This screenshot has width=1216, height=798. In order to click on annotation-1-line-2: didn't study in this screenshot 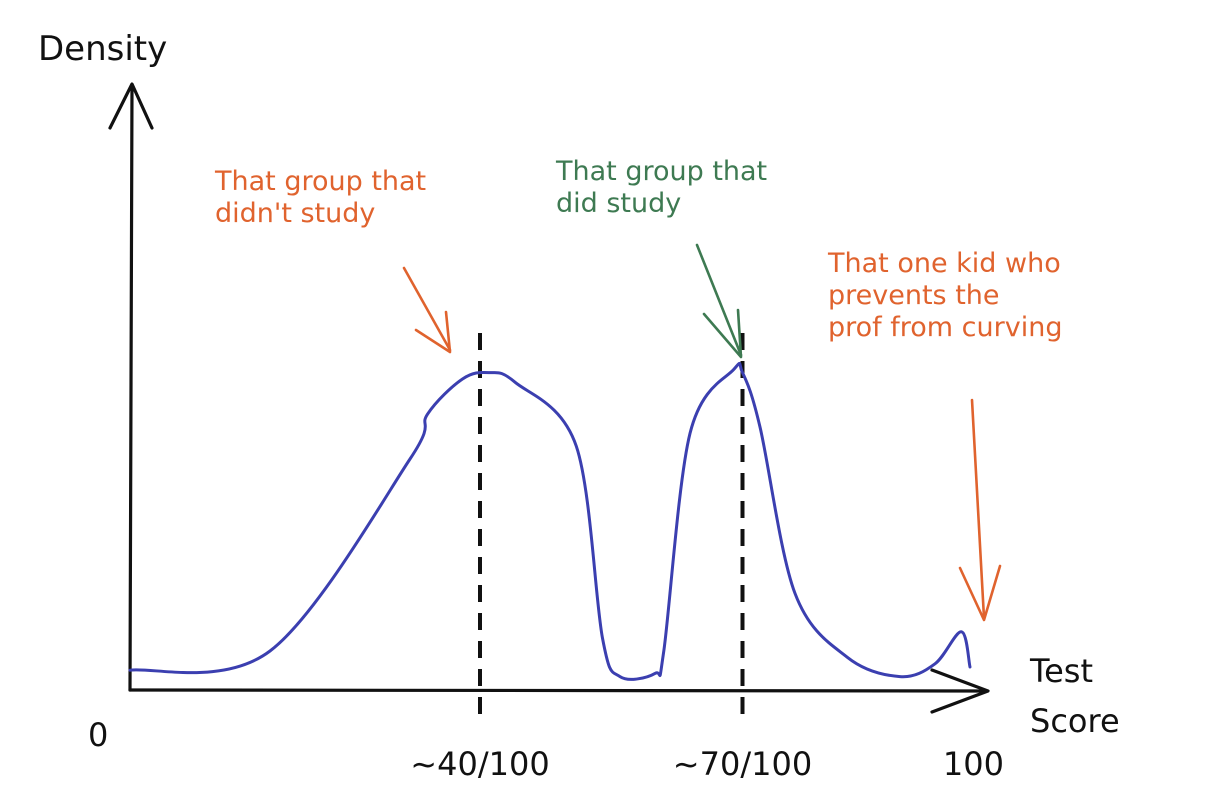, I will do `click(295, 213)`.